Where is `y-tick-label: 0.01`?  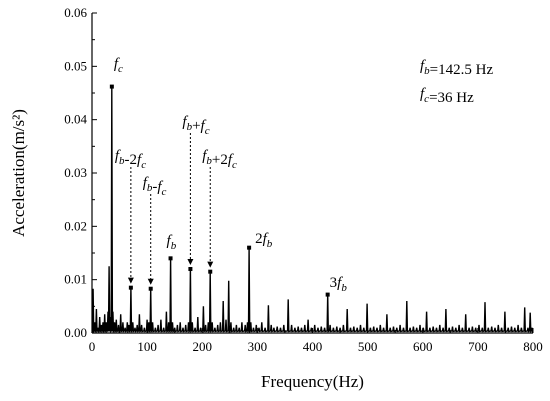
y-tick-label: 0.01 is located at coordinates (75, 279).